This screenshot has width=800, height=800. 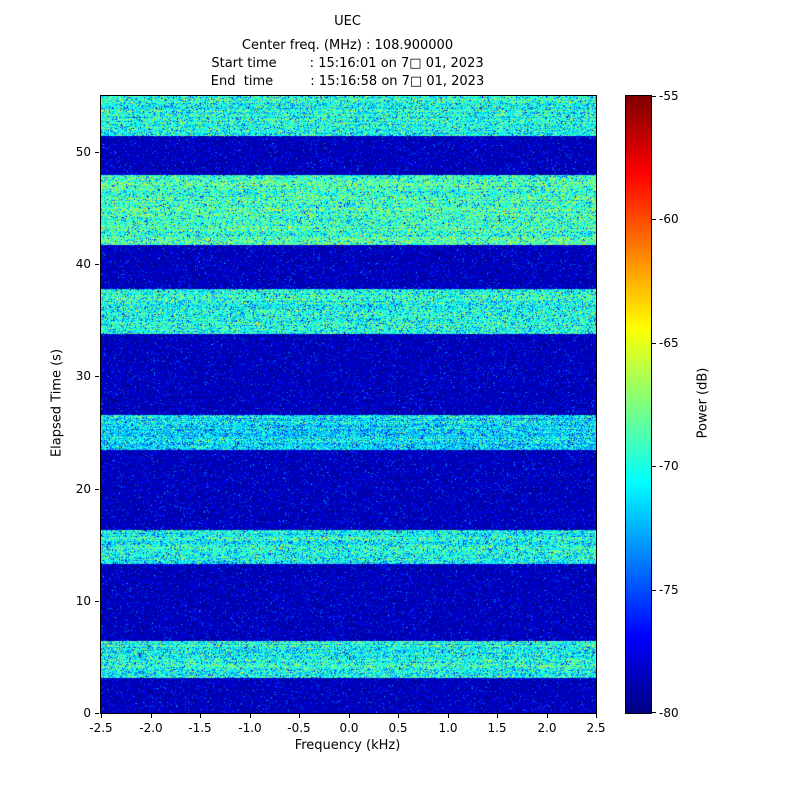 I want to click on y-tick-label: 30, so click(x=83, y=376).